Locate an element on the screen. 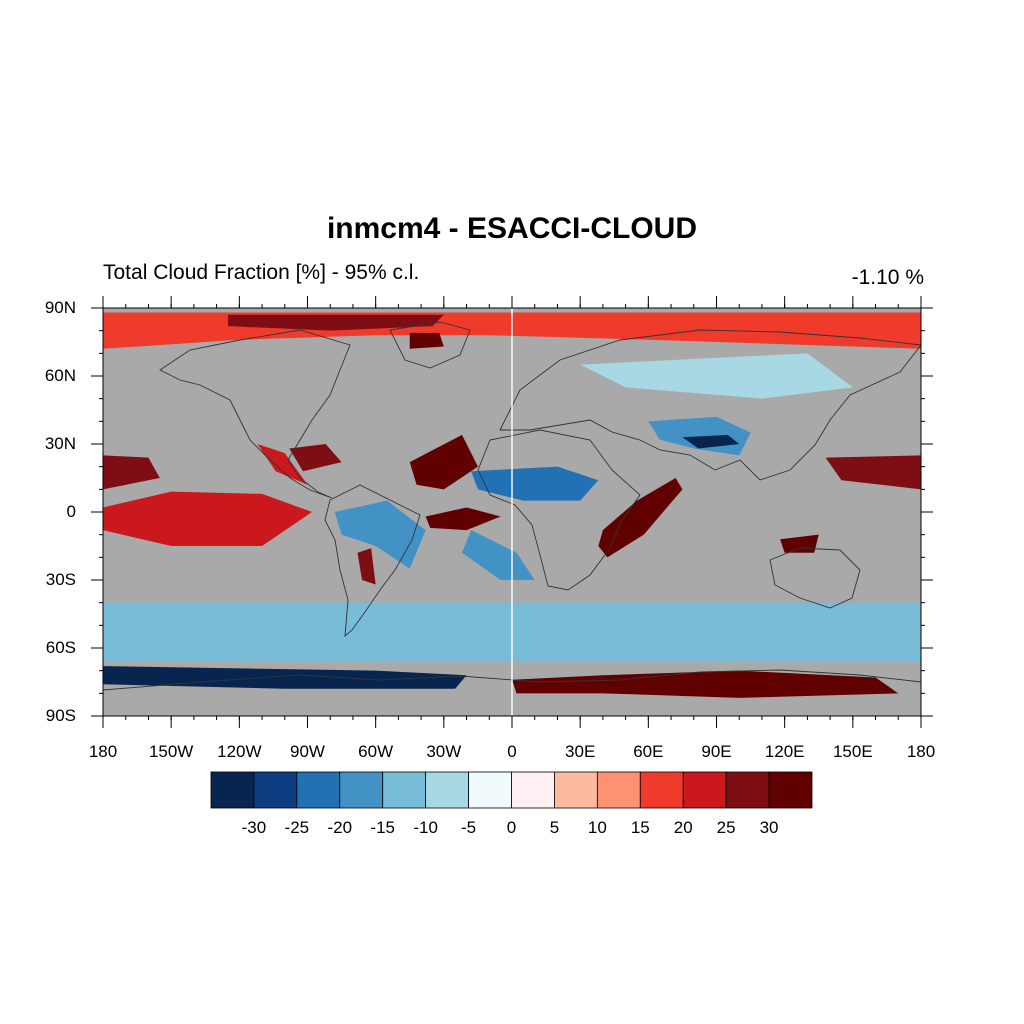 The image size is (1024, 1024). colorbar-label: 0 is located at coordinates (511, 827).